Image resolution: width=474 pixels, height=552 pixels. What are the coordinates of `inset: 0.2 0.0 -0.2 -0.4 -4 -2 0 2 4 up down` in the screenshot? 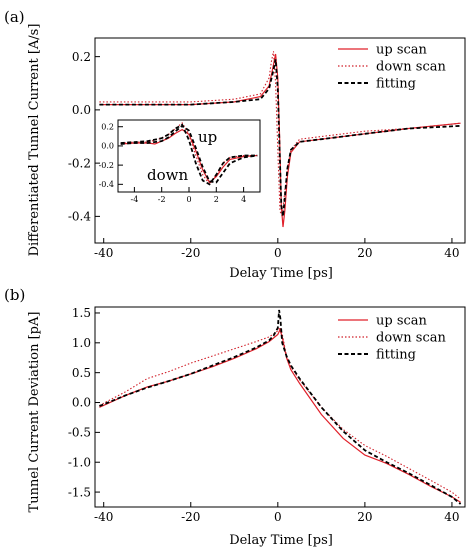 It's located at (180, 161).